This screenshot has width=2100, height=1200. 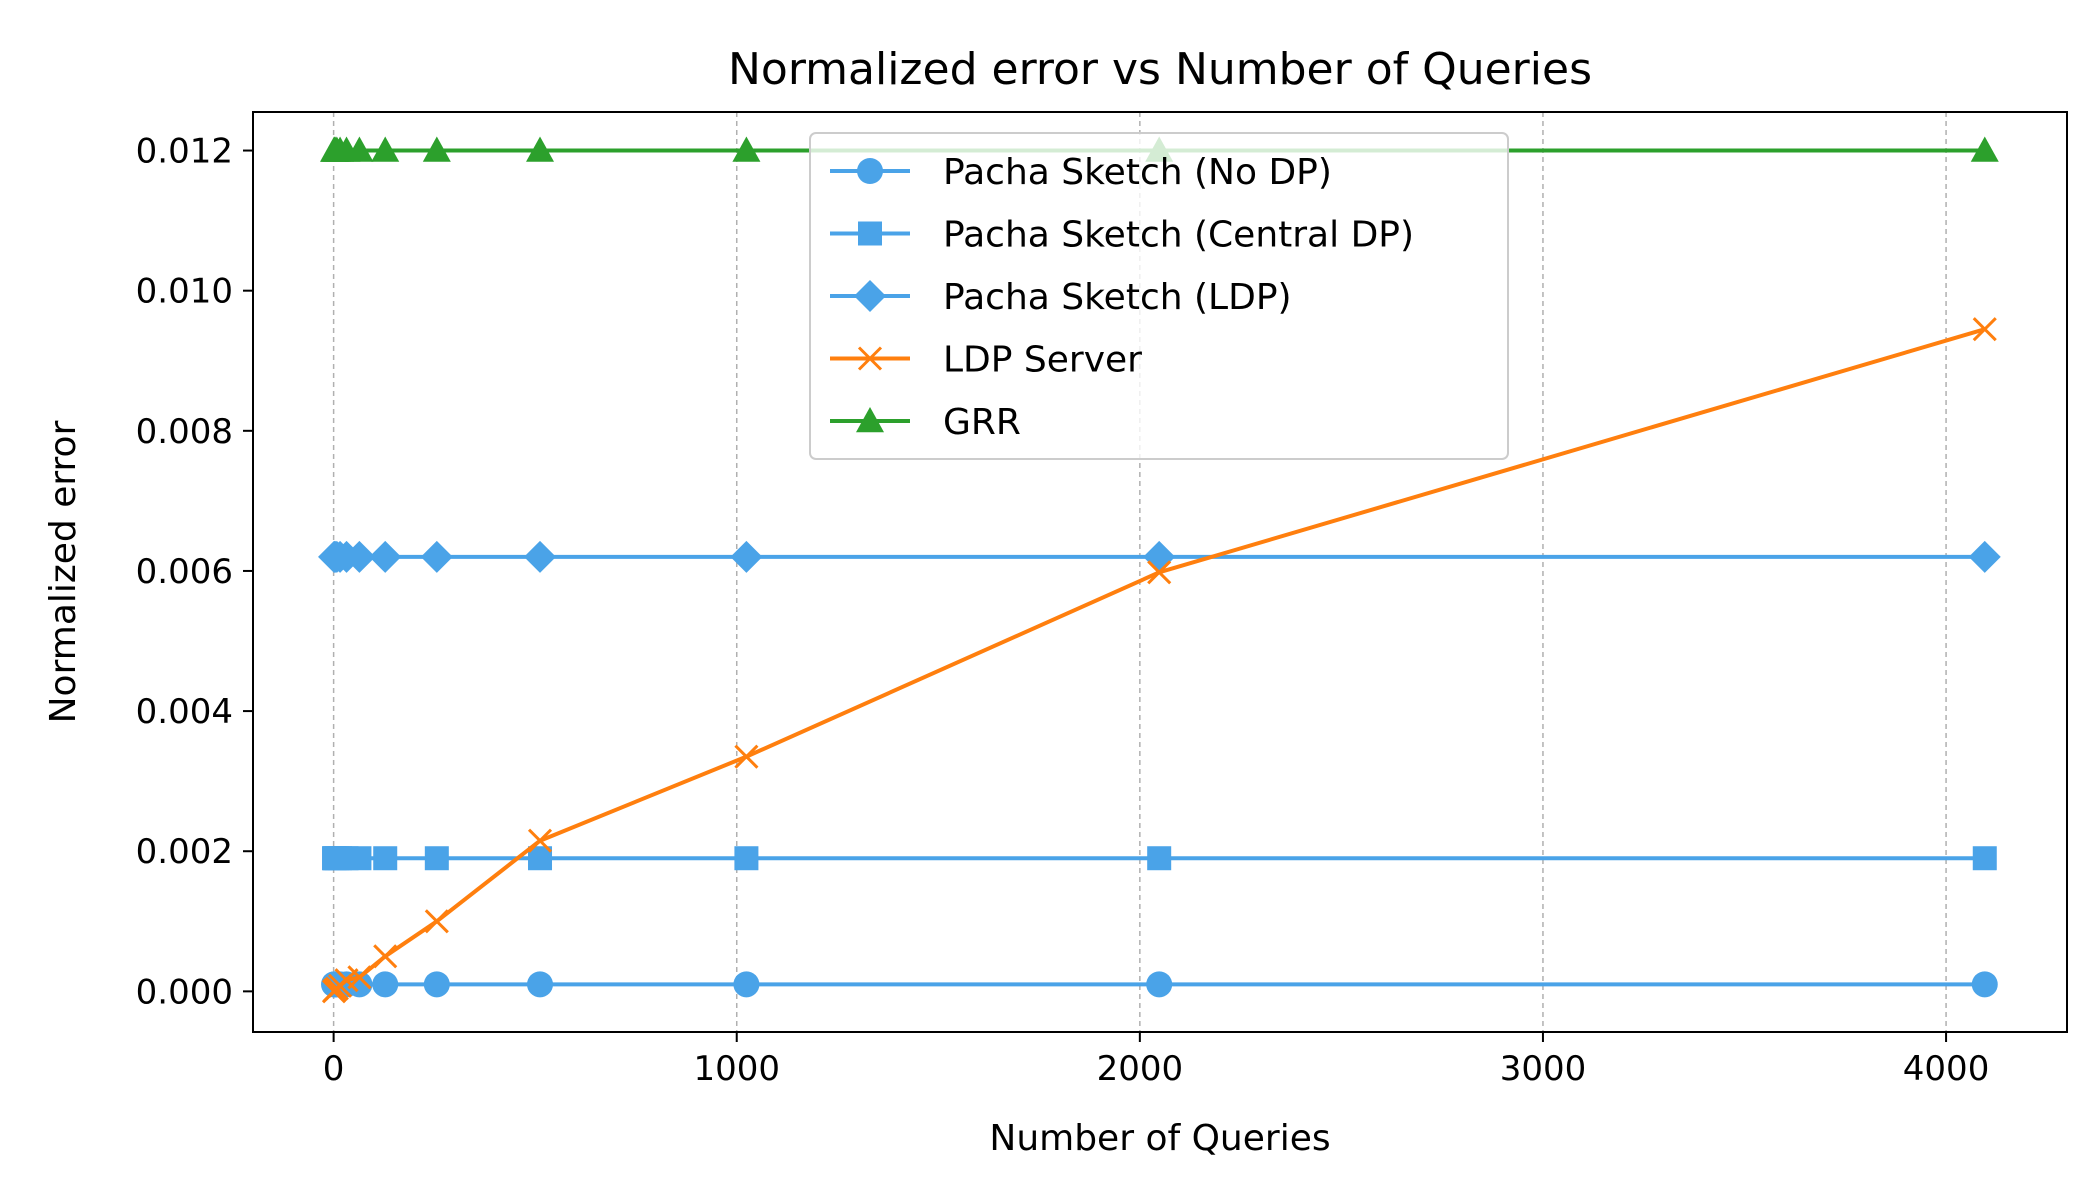 I want to click on x-axis: 0 1000 2000 3000 4000, so click(x=1156, y=1060).